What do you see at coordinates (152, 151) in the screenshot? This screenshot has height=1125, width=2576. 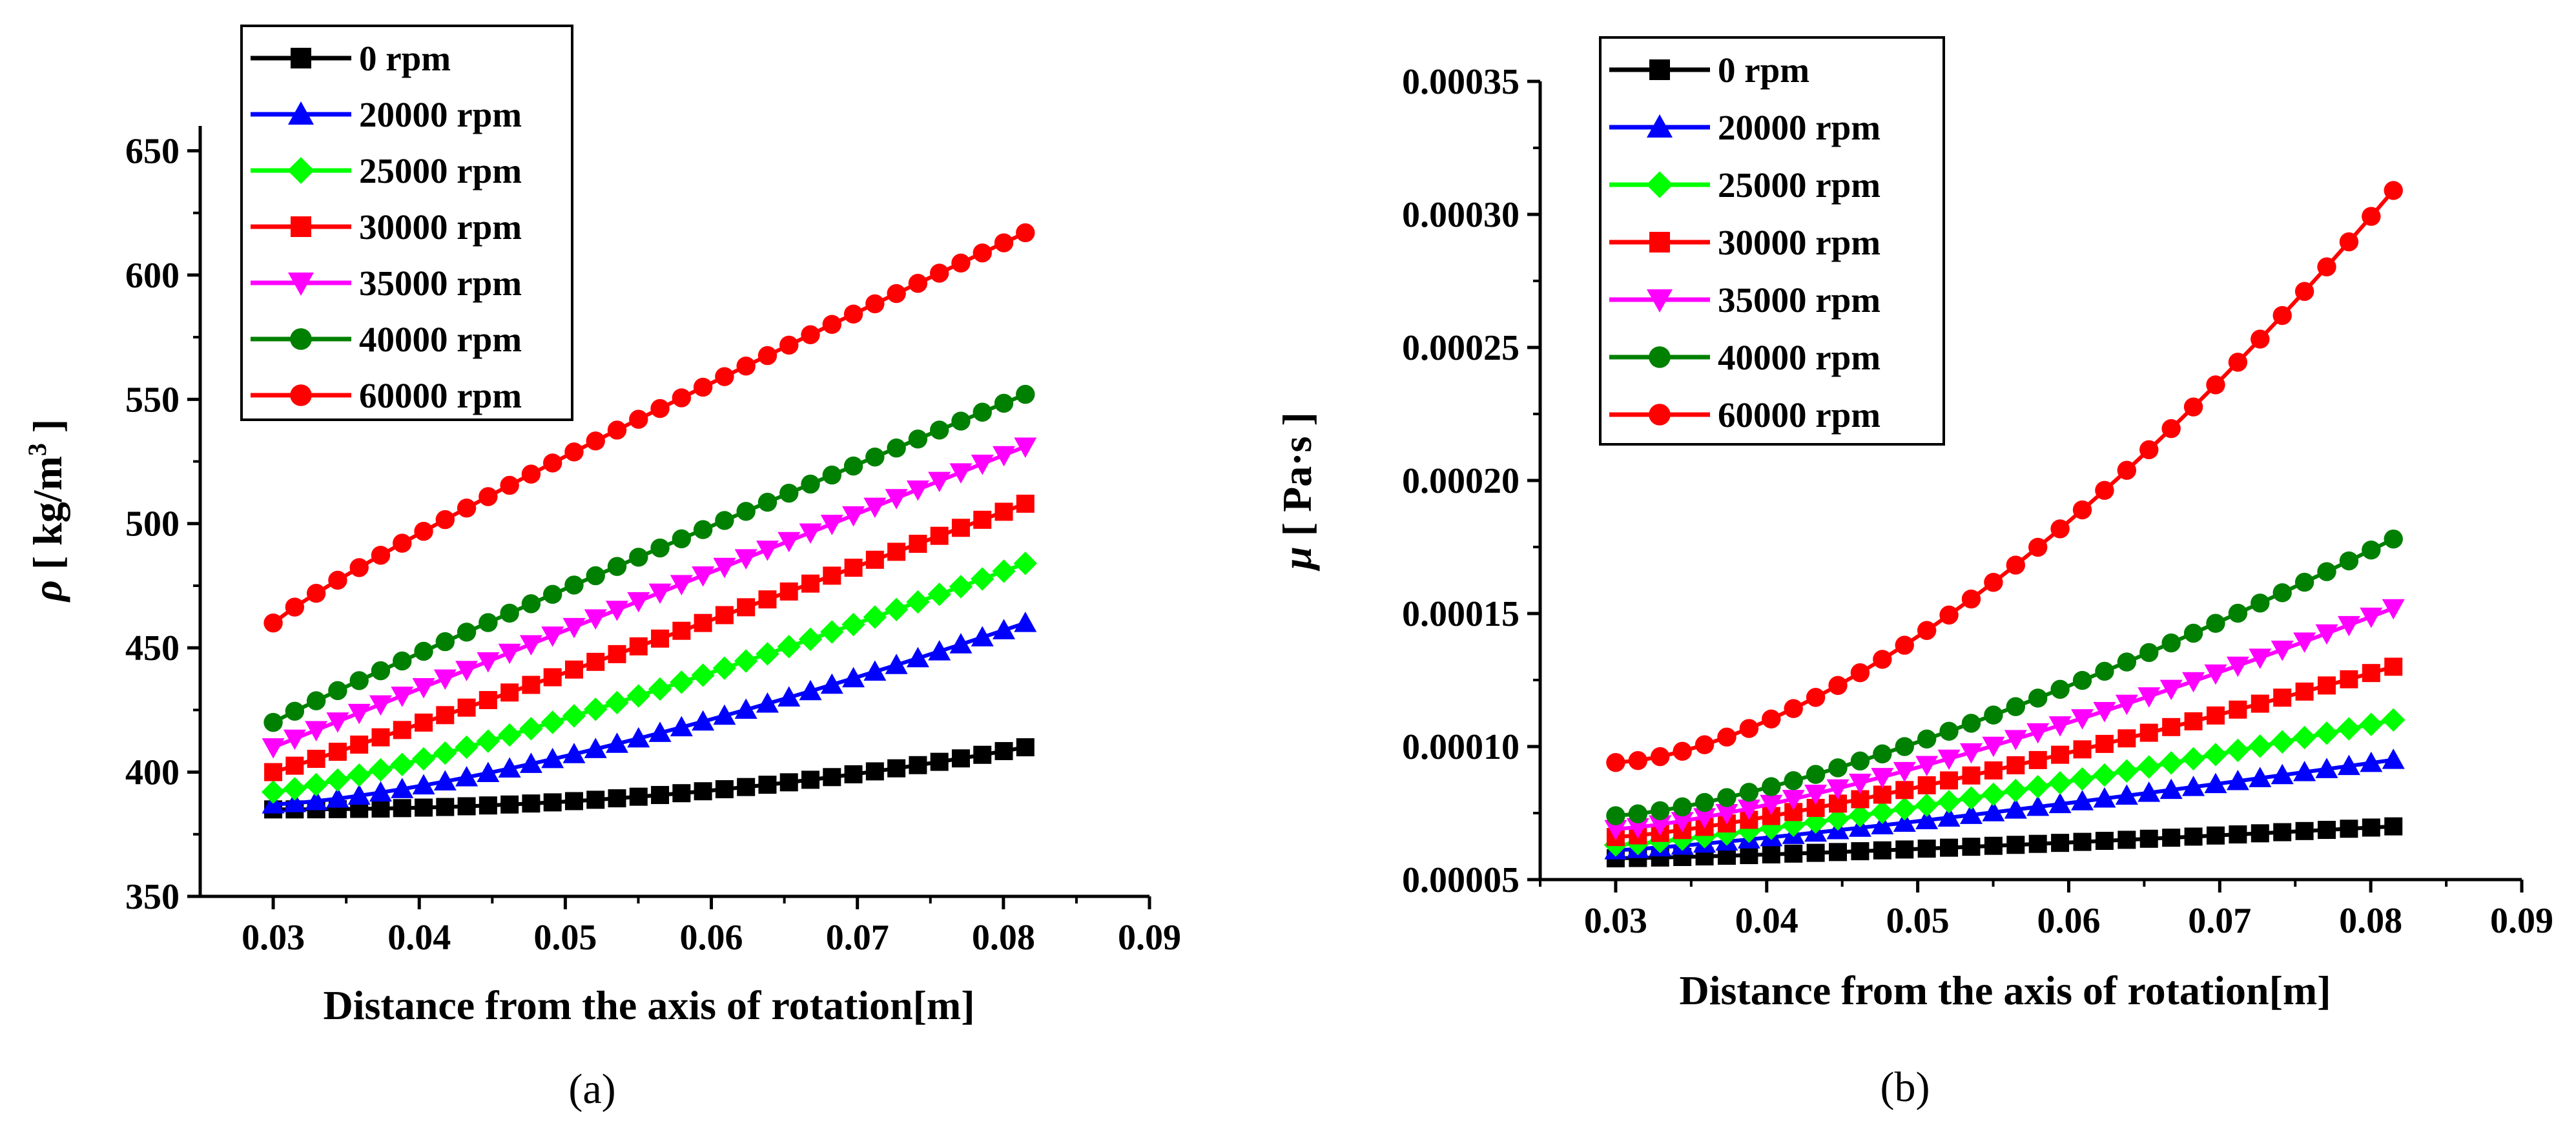 I see `y-tick-label: 650` at bounding box center [152, 151].